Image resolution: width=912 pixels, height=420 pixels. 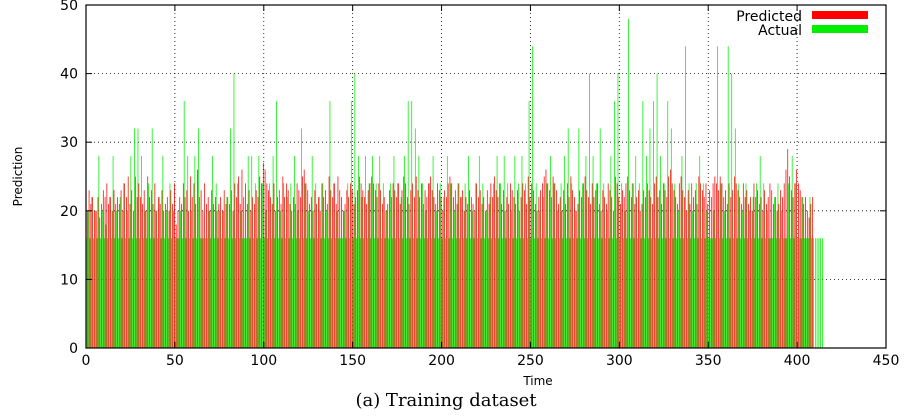 What do you see at coordinates (69, 7) in the screenshot?
I see `y-tick-label: 50` at bounding box center [69, 7].